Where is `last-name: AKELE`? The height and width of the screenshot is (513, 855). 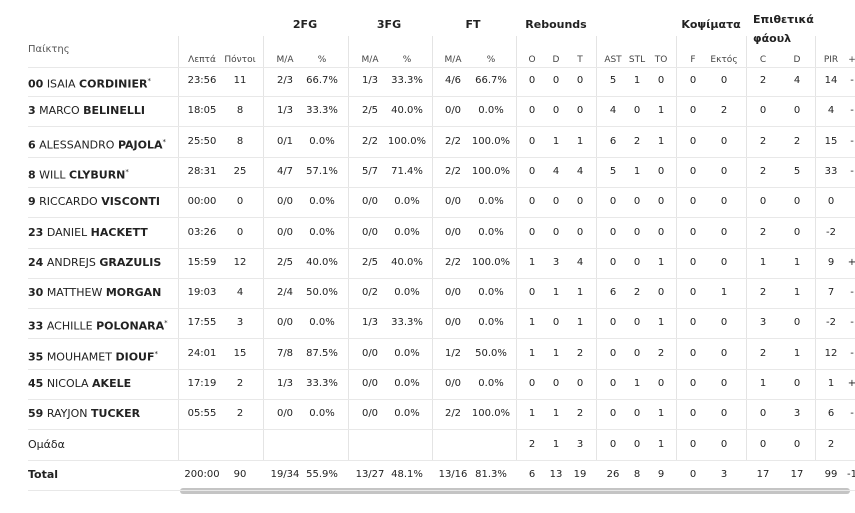 last-name: AKELE is located at coordinates (112, 383).